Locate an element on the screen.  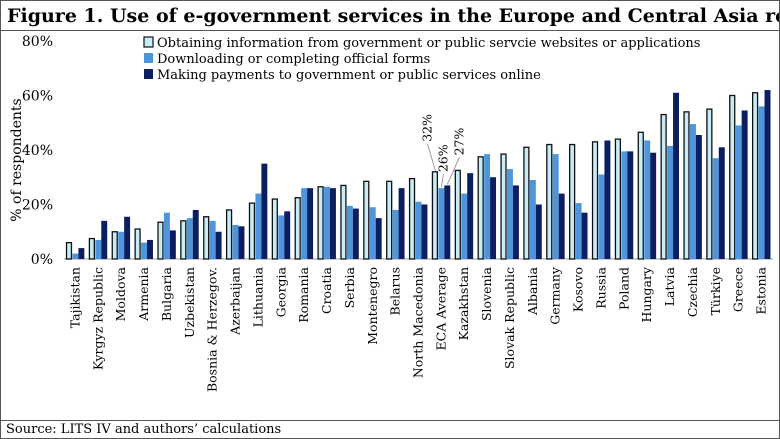
x-tick-label: Türkiye is located at coordinates (715, 291).